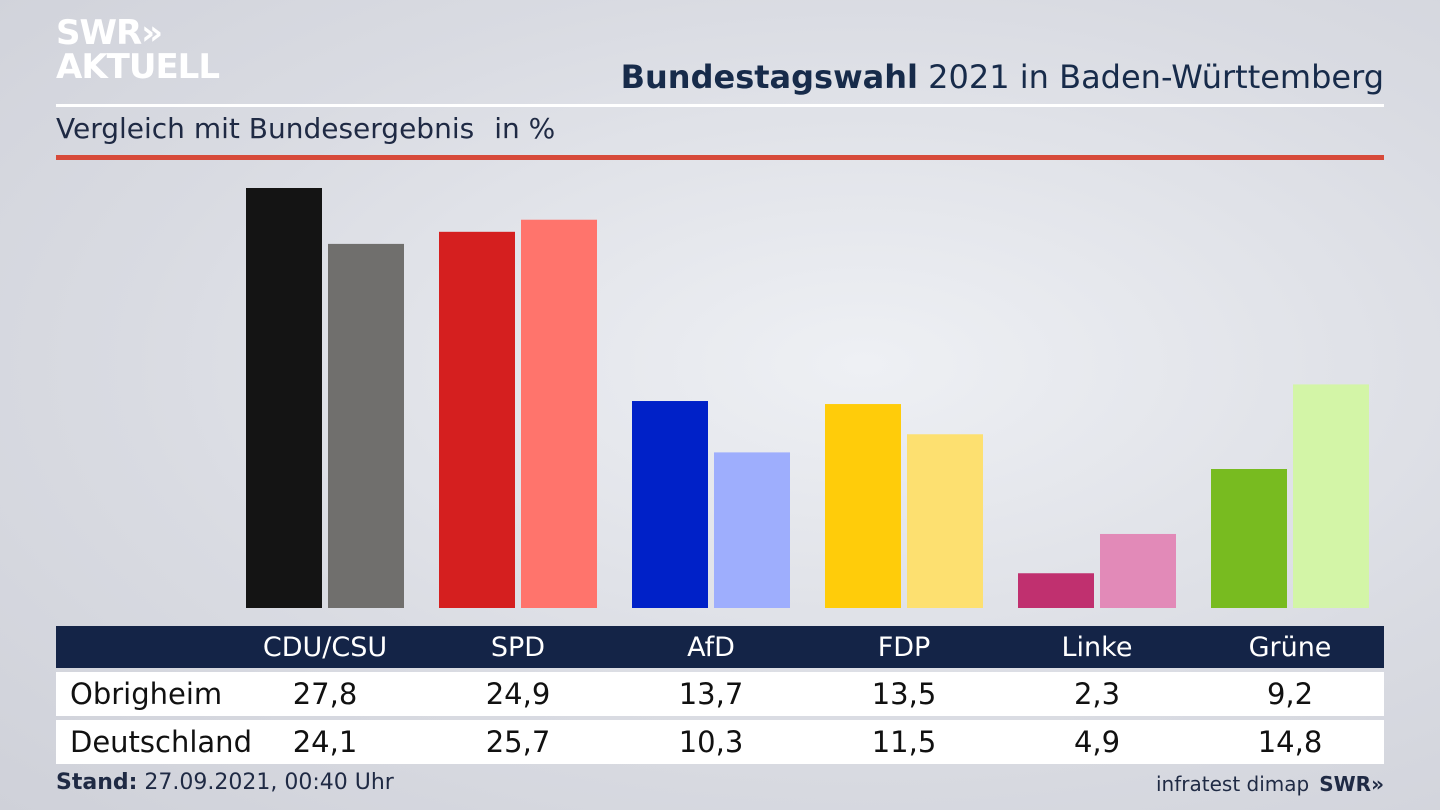  What do you see at coordinates (904, 647) in the screenshot?
I see `category-label: FDP` at bounding box center [904, 647].